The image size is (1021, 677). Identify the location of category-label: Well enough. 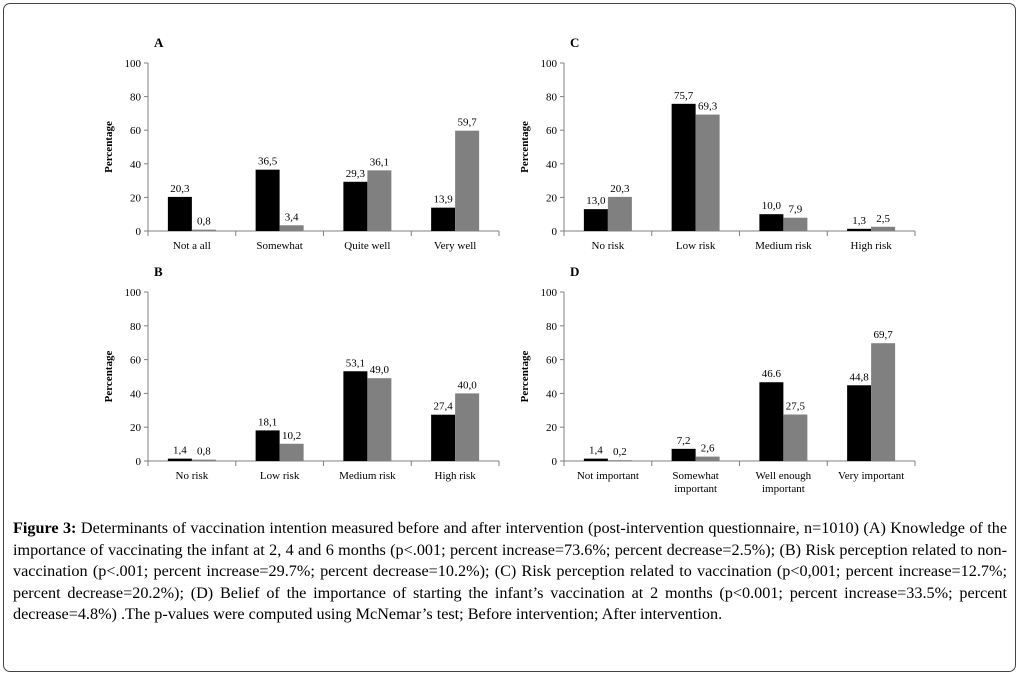
(784, 476).